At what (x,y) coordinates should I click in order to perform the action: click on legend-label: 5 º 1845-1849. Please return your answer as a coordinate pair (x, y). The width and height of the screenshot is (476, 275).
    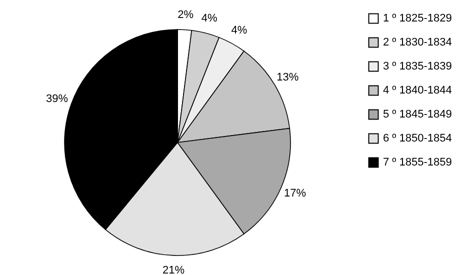
    Looking at the image, I should click on (417, 114).